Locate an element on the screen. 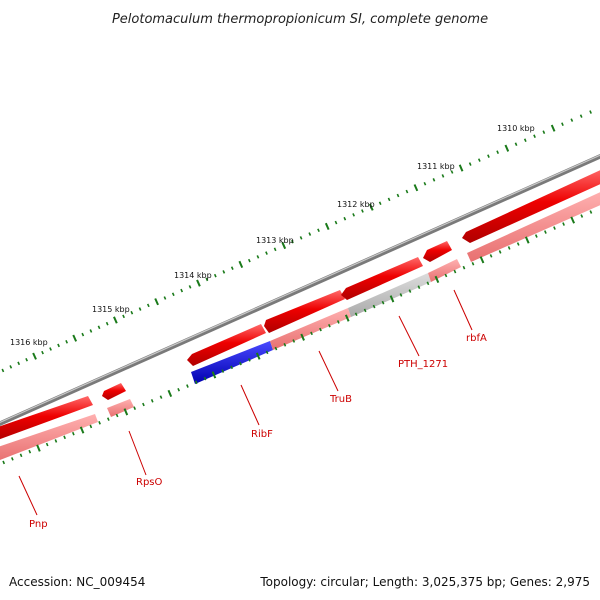 The image size is (600, 600). band-ribf is located at coordinates (232, 362).